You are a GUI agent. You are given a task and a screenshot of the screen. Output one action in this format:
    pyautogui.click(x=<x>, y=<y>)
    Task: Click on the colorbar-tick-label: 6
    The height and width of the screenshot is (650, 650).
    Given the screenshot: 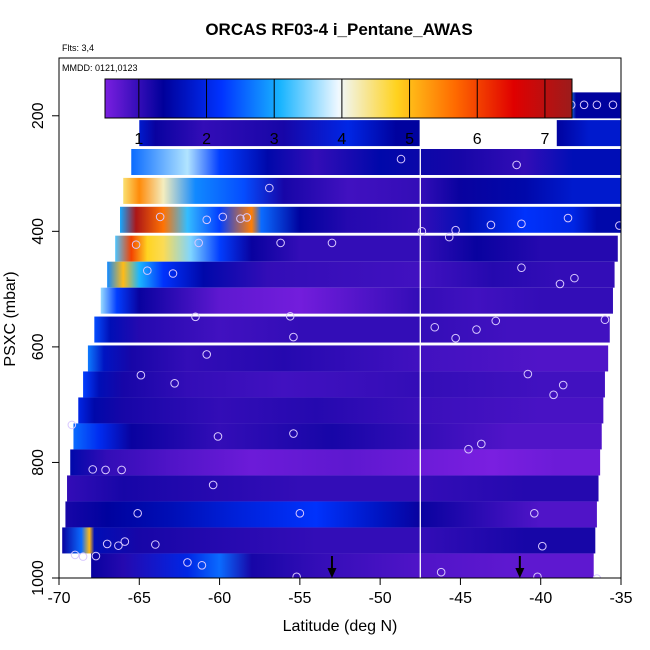 What is the action you would take?
    pyautogui.click(x=477, y=139)
    